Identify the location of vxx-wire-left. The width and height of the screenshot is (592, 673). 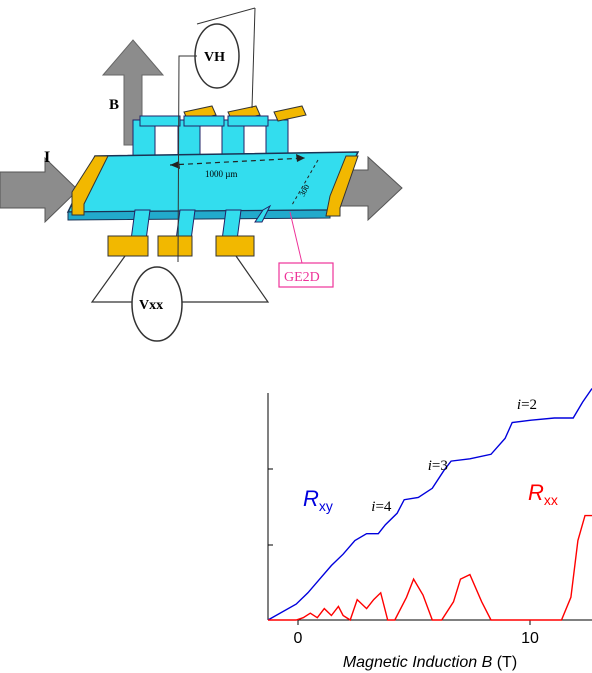
(111, 279).